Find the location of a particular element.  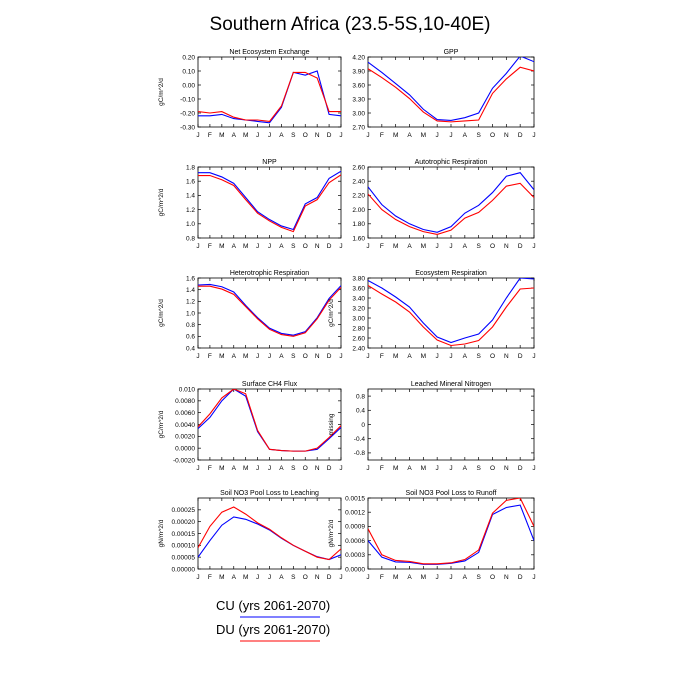

y-tick-label: 0 is located at coordinates (363, 425).